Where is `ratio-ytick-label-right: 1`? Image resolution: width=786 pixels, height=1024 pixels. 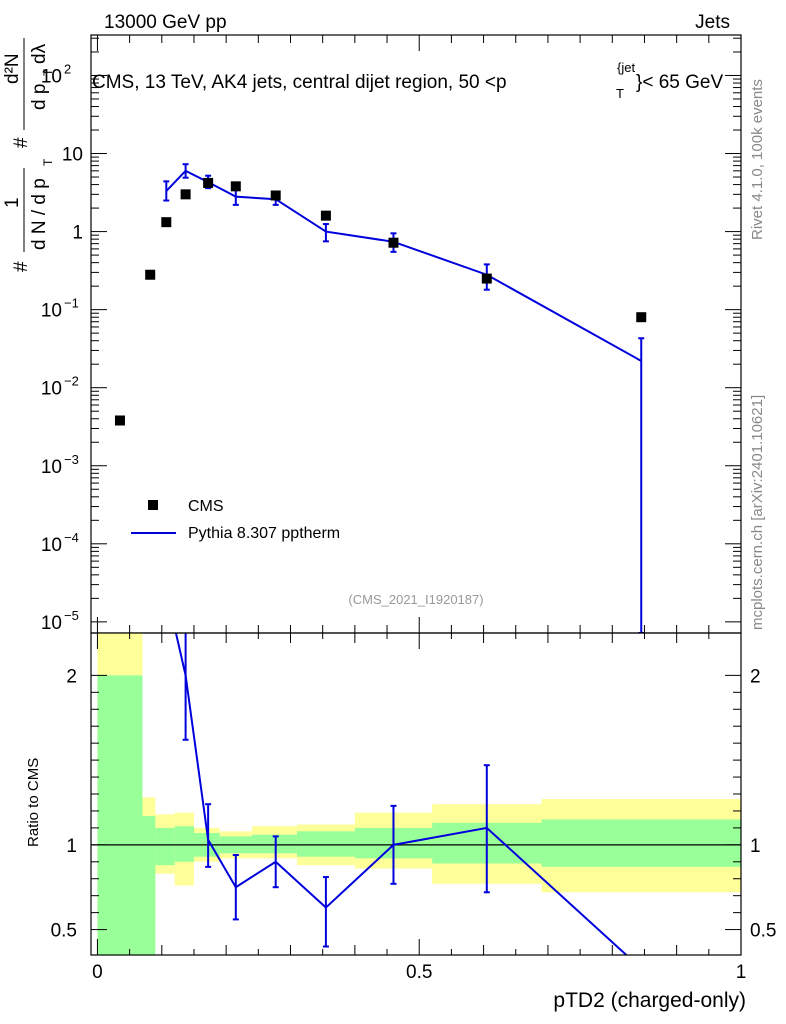
ratio-ytick-label-right: 1 is located at coordinates (755, 846).